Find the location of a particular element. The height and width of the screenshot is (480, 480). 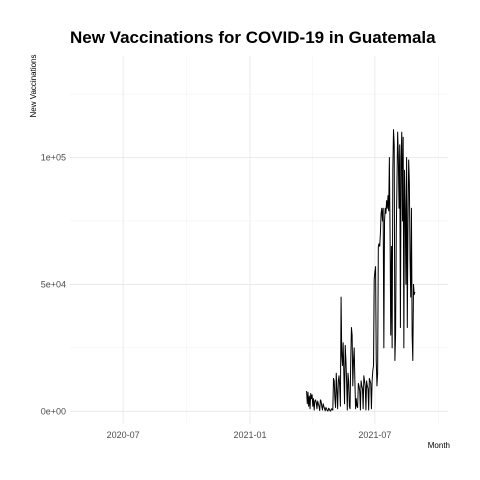

x-axis-ticks: 2020-07 2021-01 2021-07 is located at coordinates (249, 435).